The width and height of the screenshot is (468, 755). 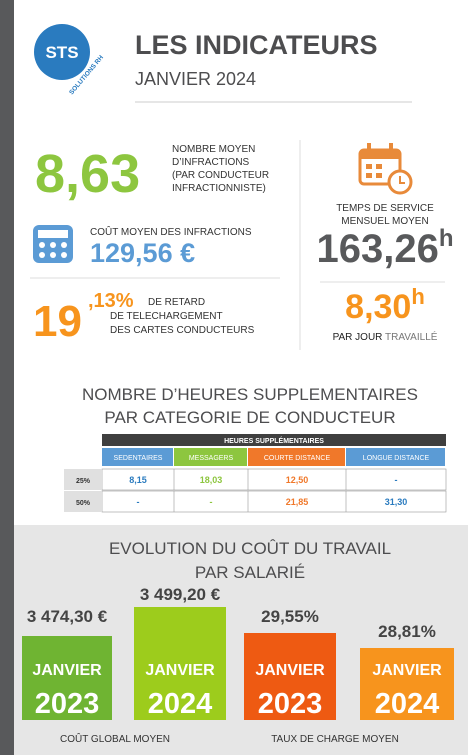 What do you see at coordinates (213, 149) in the screenshot?
I see `infractions-line: NOMBRE MOYEN` at bounding box center [213, 149].